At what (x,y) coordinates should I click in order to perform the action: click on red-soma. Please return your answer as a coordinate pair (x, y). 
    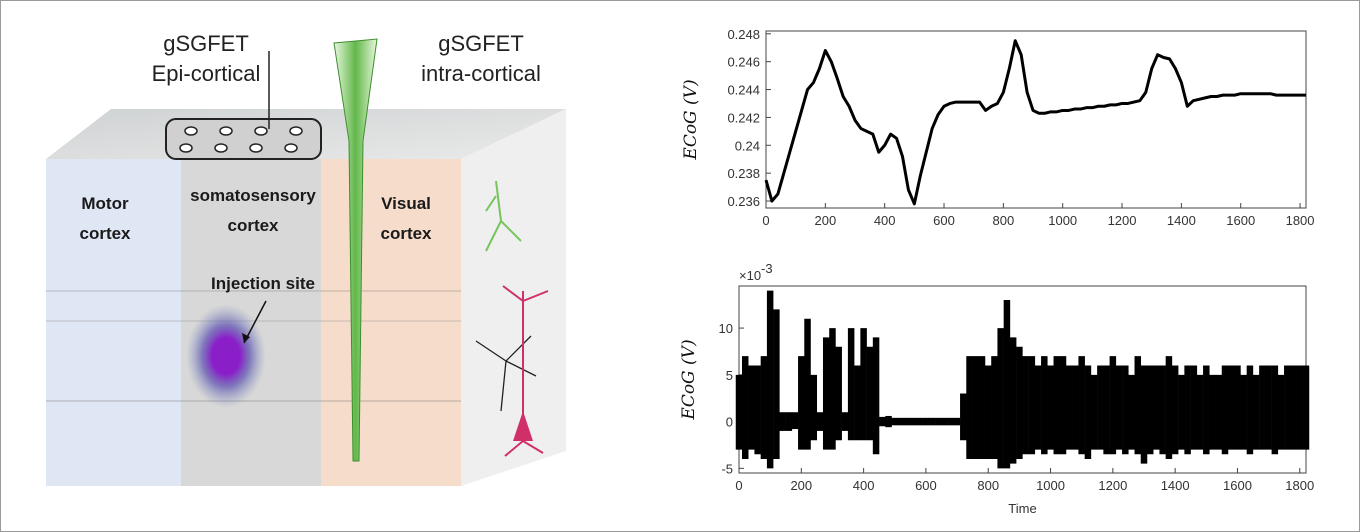
    Looking at the image, I should click on (523, 426).